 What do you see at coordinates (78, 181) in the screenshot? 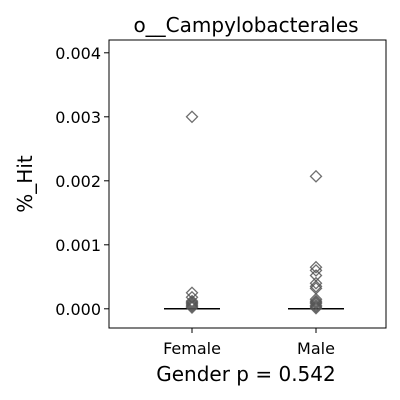
I see `y-tick-label: 0.002` at bounding box center [78, 181].